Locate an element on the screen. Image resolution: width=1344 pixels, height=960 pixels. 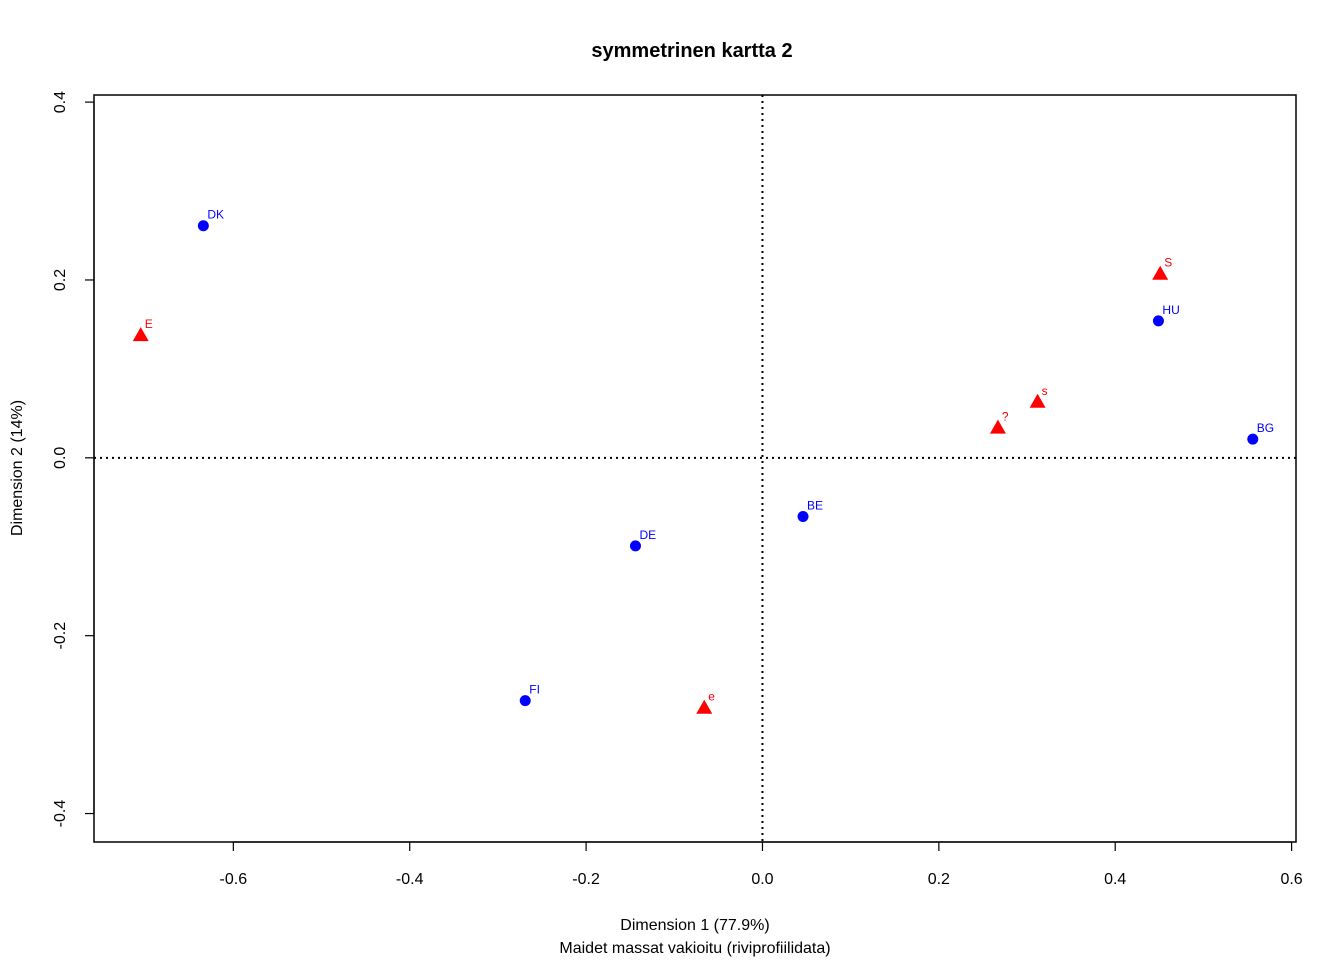
x-axis: -0.6 -0.4 -0.2 0.0 0.2 0.4 0.6 is located at coordinates (761, 864).